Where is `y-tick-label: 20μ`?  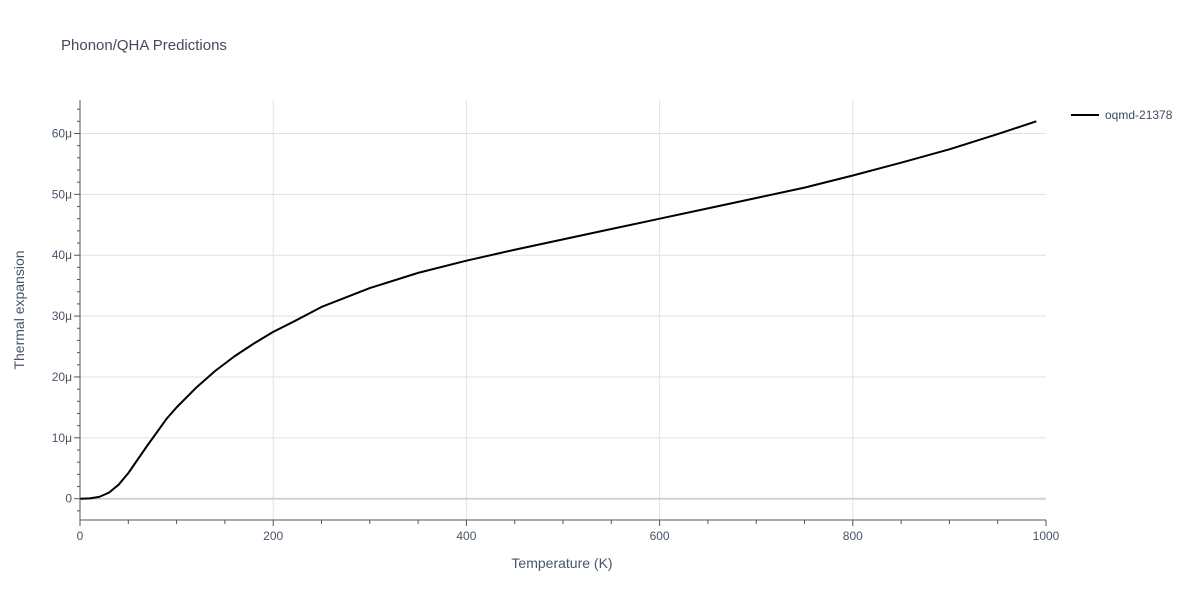
y-tick-label: 20μ is located at coordinates (62, 377).